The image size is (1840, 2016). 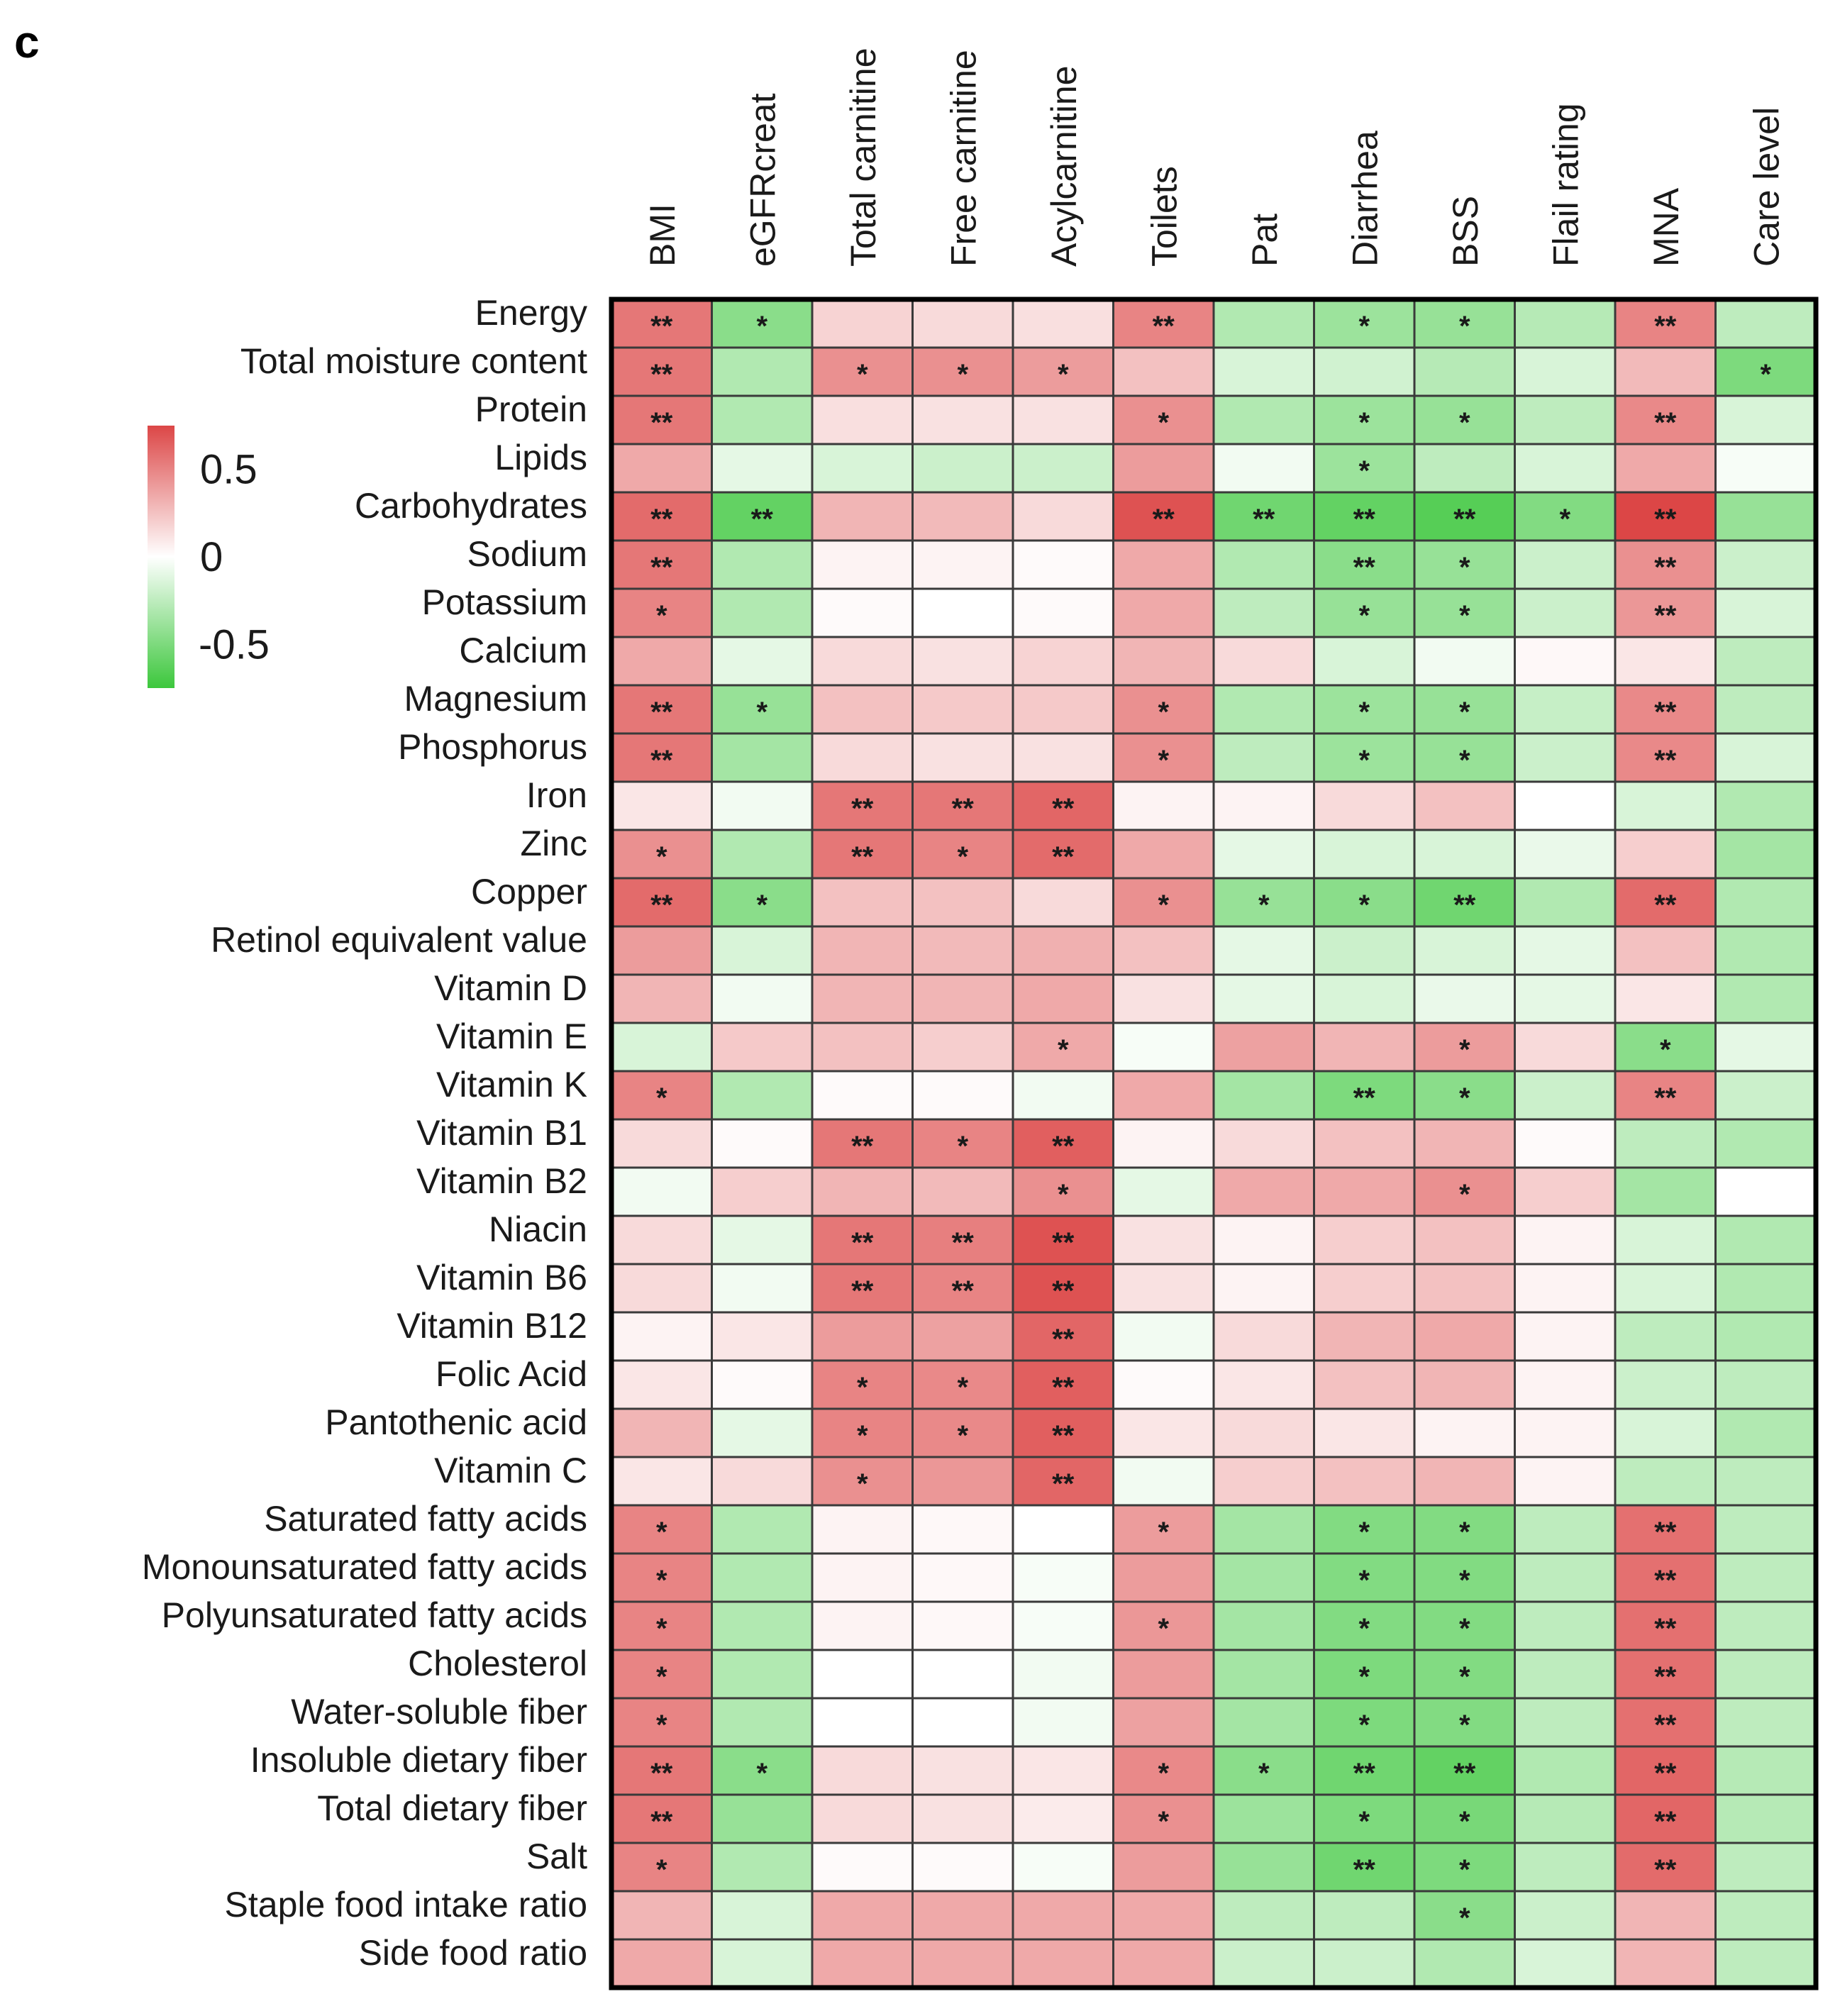 What do you see at coordinates (1766, 187) in the screenshot?
I see `column-label: Care level` at bounding box center [1766, 187].